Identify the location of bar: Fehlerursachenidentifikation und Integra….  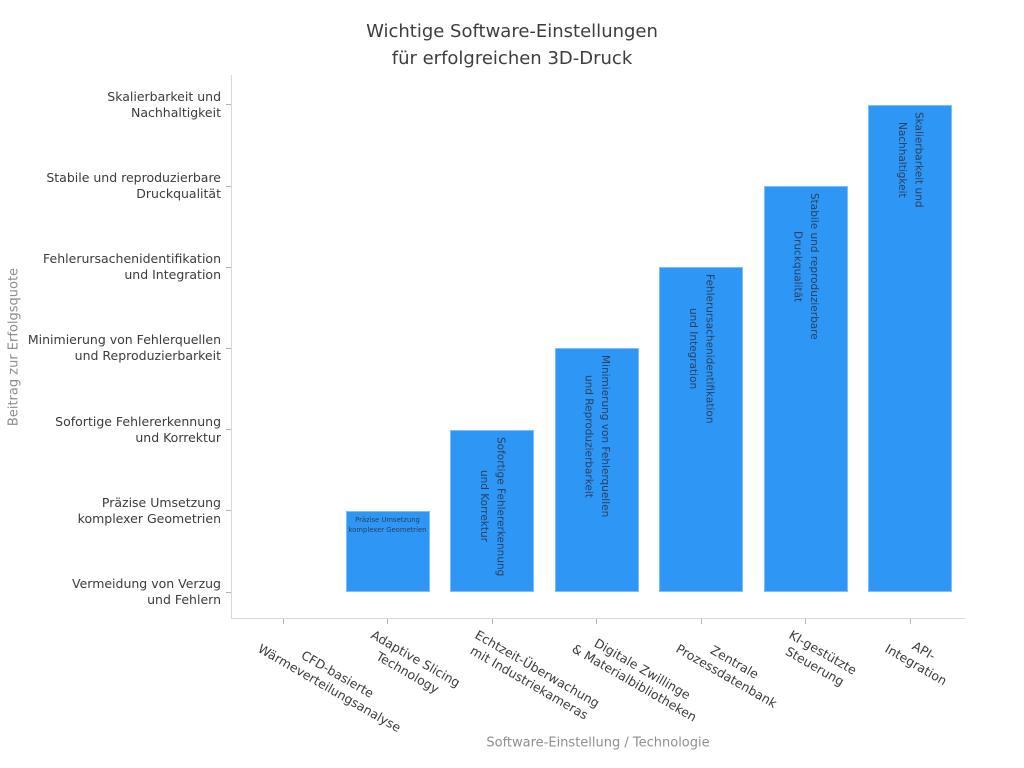
(701, 429).